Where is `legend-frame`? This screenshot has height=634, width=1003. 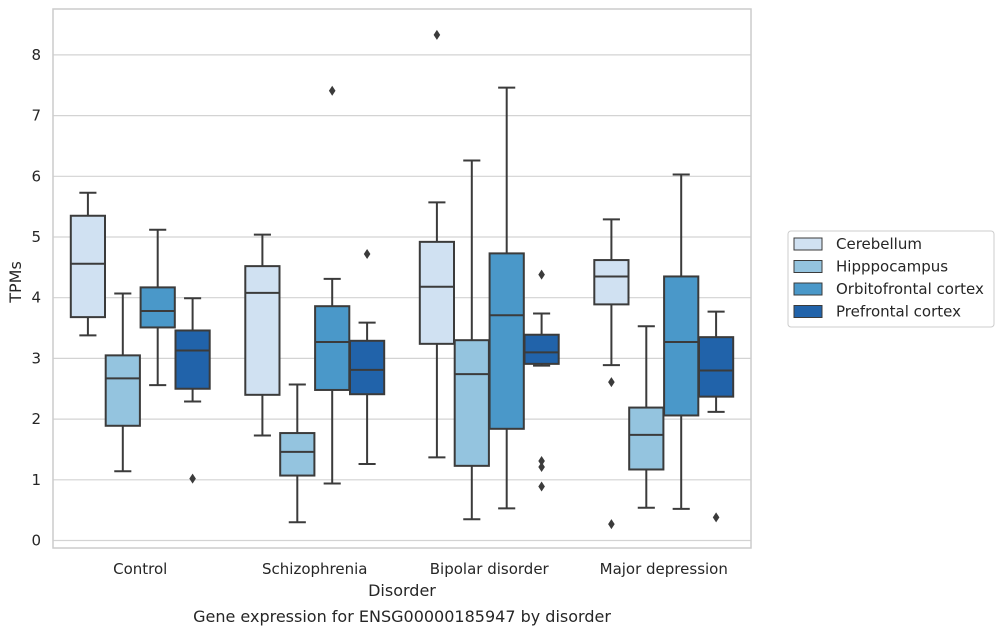 legend-frame is located at coordinates (891, 279).